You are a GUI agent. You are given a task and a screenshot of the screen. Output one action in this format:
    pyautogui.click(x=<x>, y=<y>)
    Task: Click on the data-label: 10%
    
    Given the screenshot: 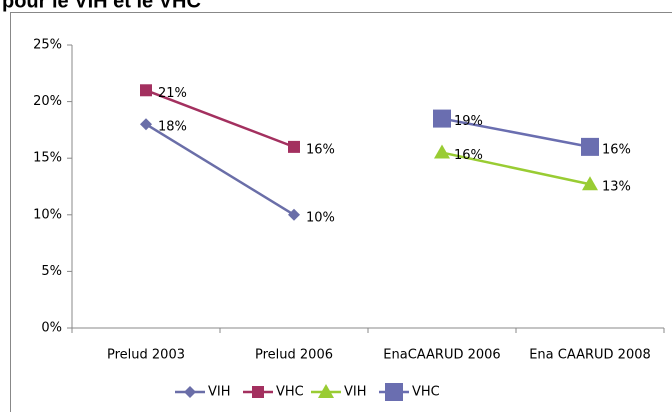 What is the action you would take?
    pyautogui.click(x=320, y=217)
    